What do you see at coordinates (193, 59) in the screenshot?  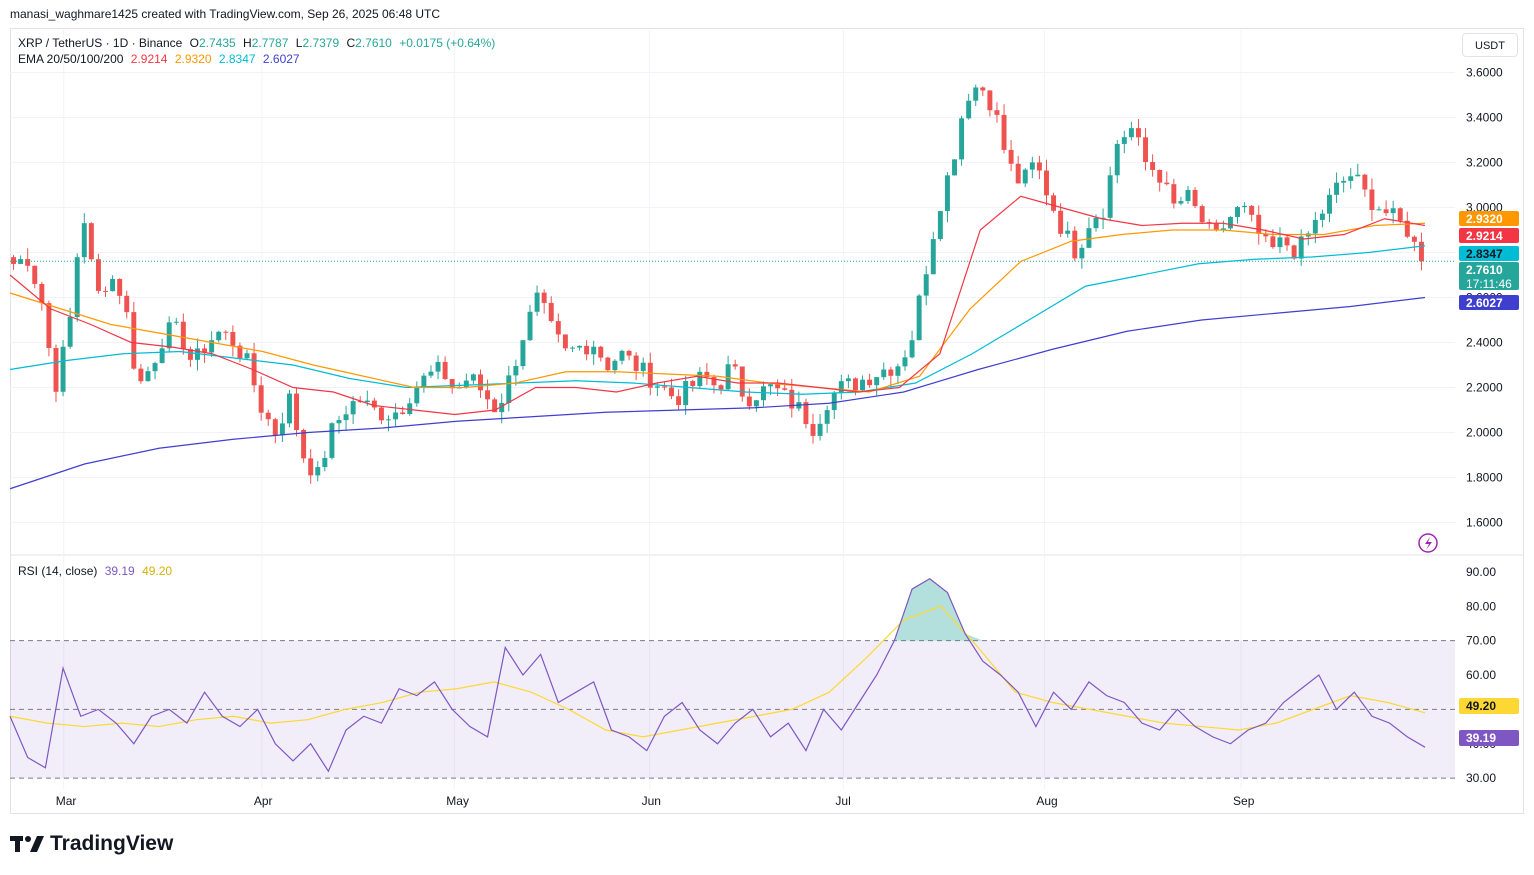 I see `ema50-value: 2.9320` at bounding box center [193, 59].